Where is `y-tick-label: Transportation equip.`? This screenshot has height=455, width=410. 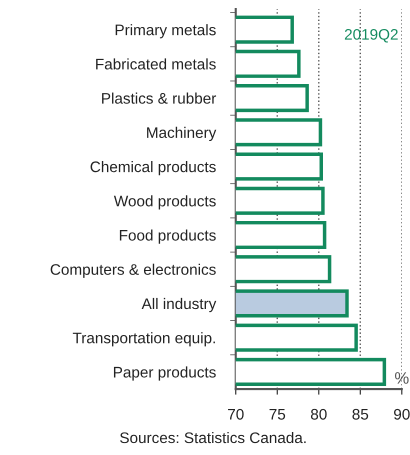
y-tick-label: Transportation equip. is located at coordinates (143, 339).